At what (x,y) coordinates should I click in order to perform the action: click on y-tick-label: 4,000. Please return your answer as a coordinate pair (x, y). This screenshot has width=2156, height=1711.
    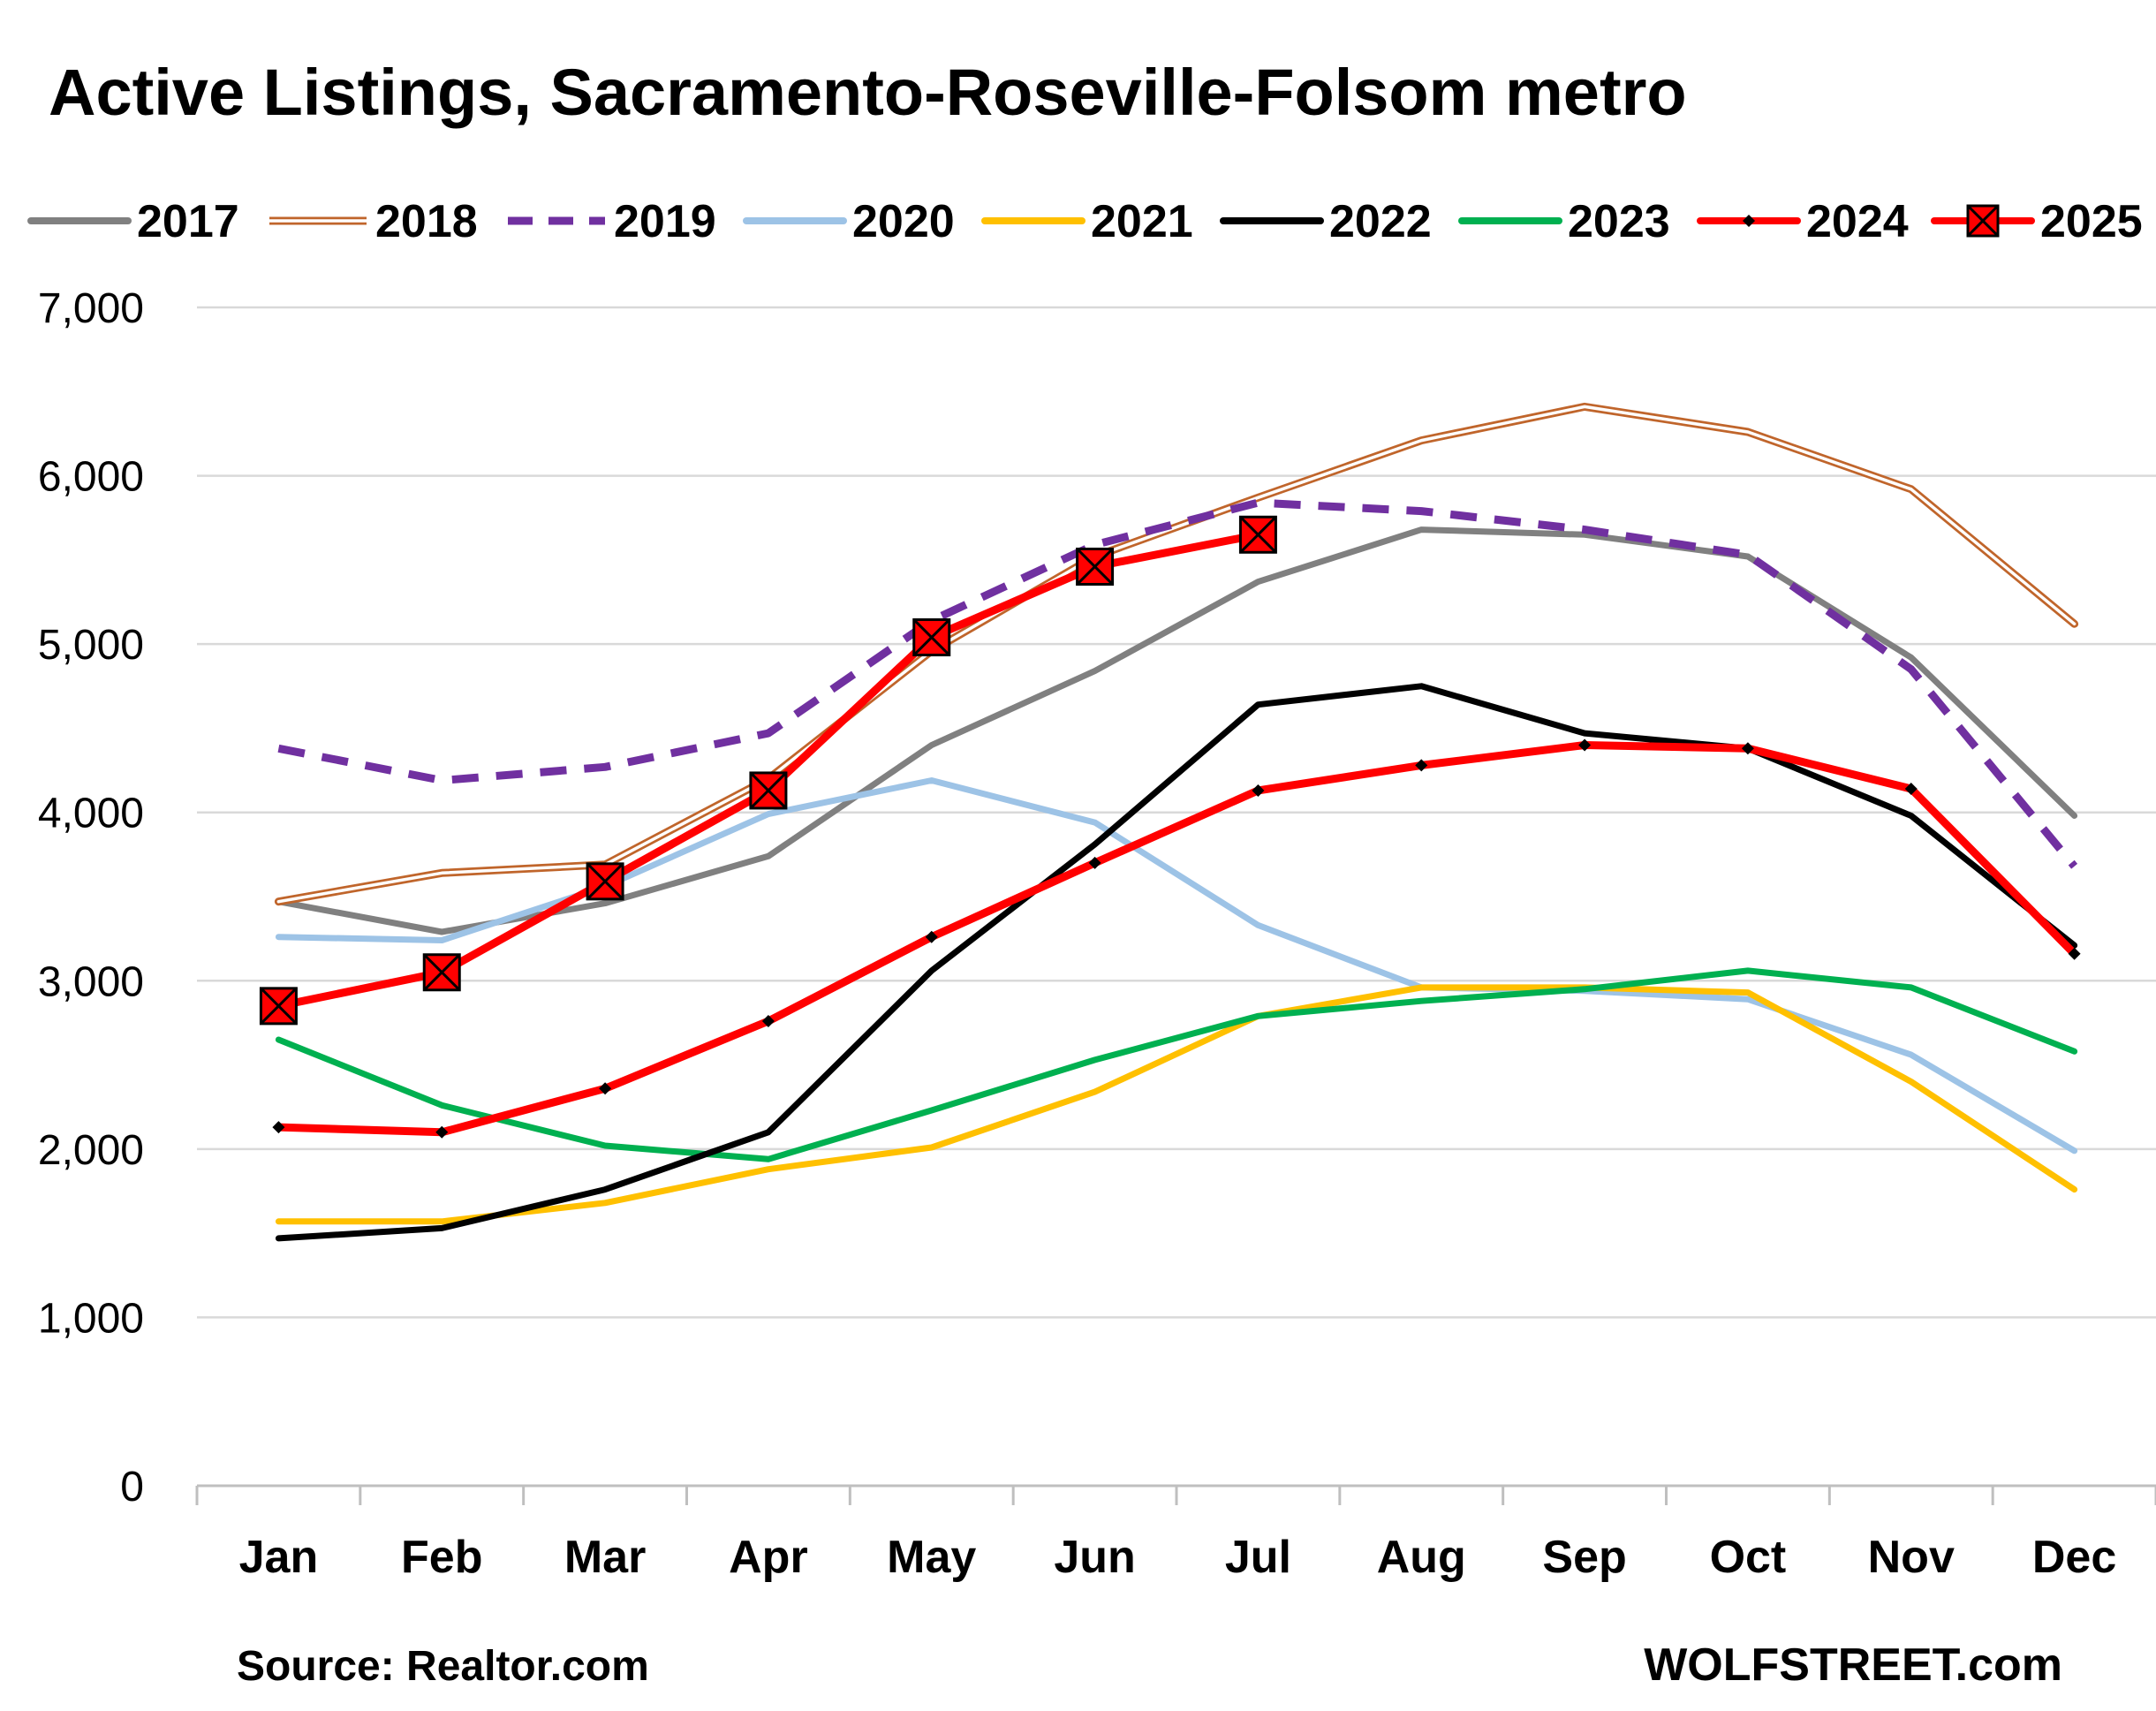
    Looking at the image, I should click on (91, 814).